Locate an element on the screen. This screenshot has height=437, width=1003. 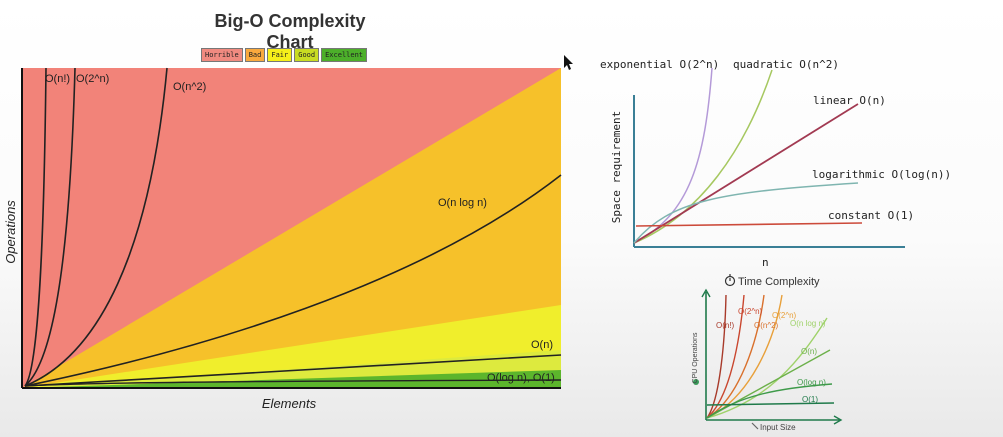
time-label-nlogn: O(n log n) is located at coordinates (808, 323).